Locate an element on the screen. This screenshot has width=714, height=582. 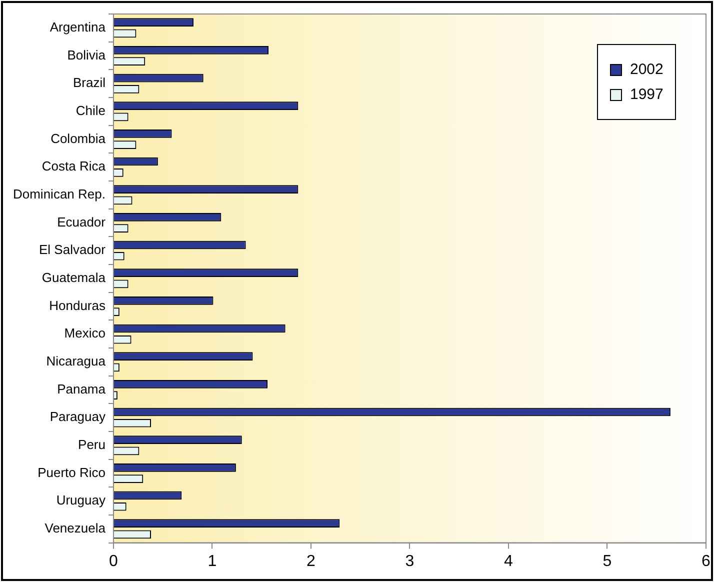
x-tick-label: 4 is located at coordinates (509, 561).